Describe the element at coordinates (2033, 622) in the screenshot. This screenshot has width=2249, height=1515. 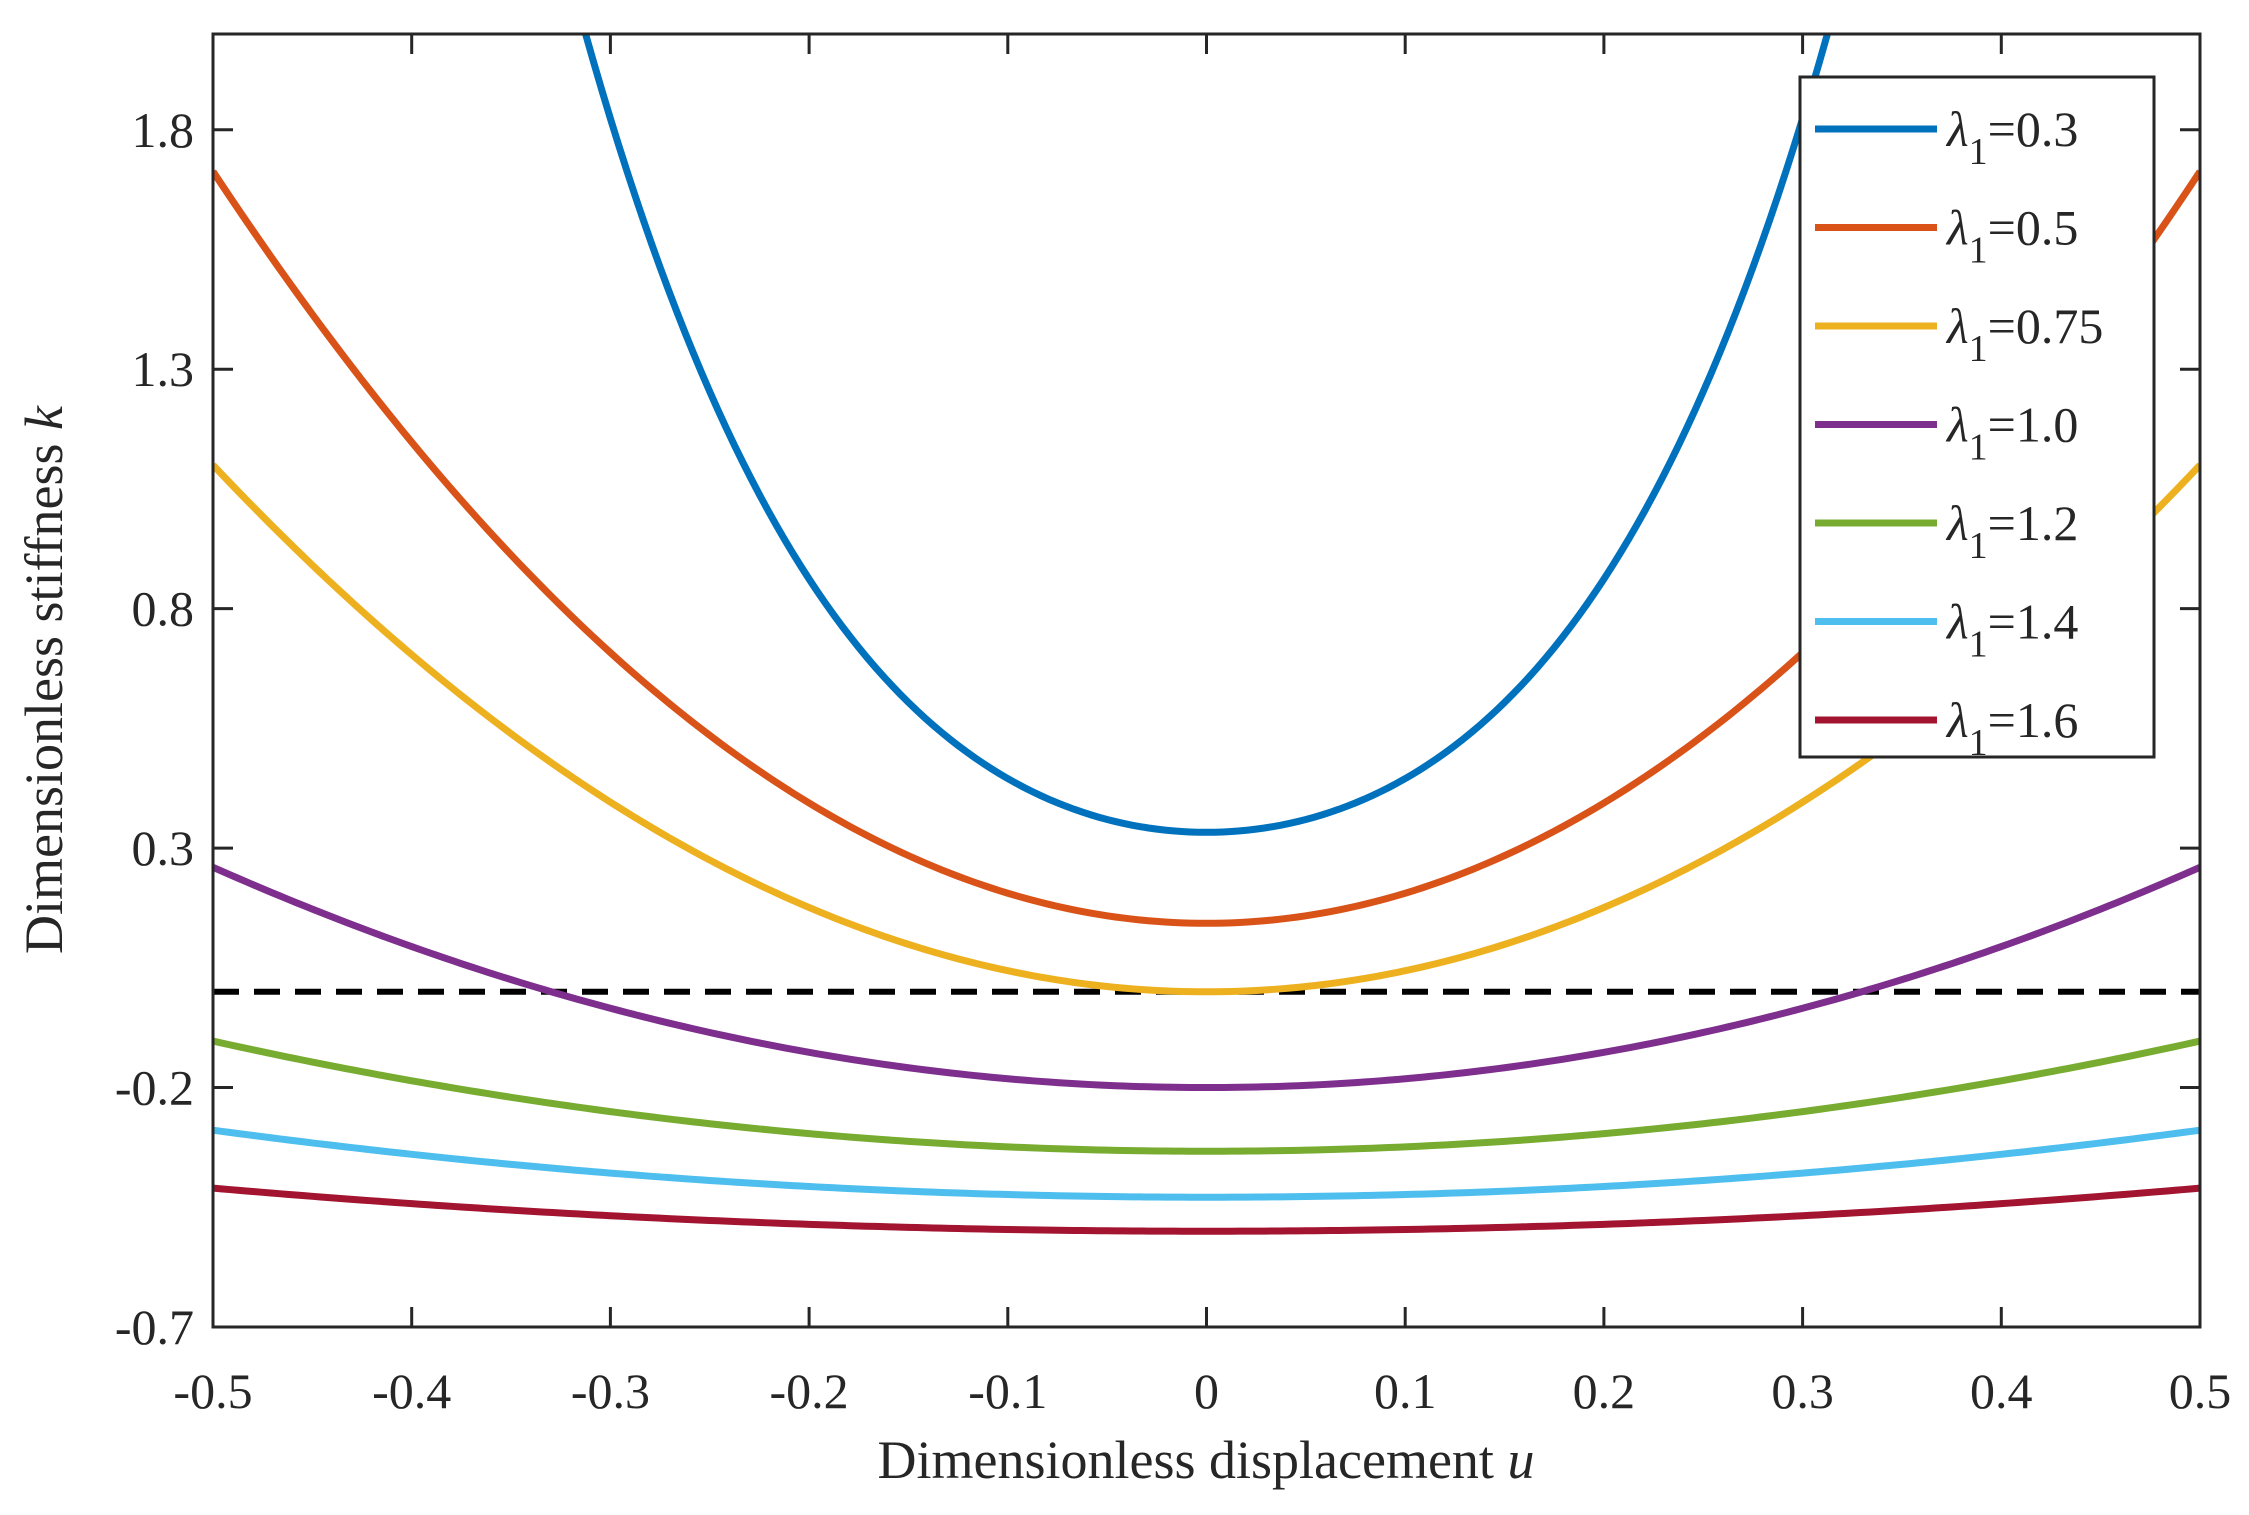
I see `legend-value: =1.4` at that location.